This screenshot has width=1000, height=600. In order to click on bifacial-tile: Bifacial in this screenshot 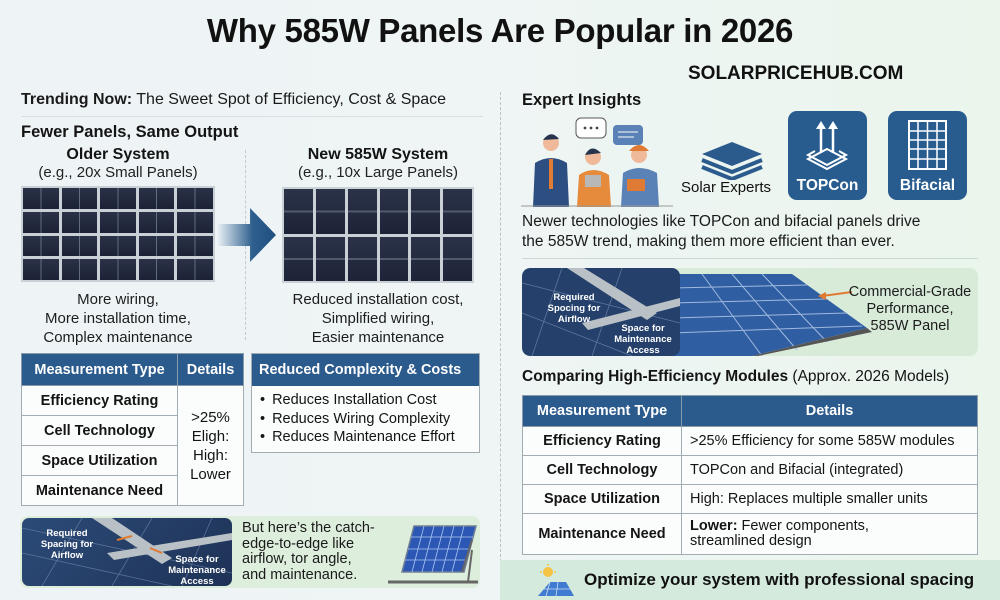, I will do `click(927, 155)`.